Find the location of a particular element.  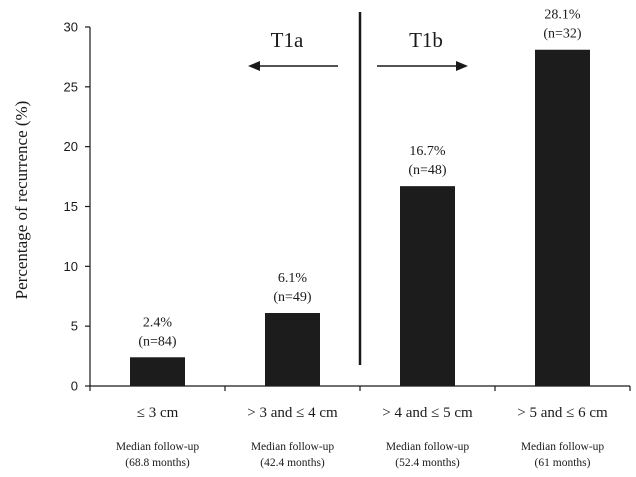

follow-up-months: (68.8 months) is located at coordinates (157, 463).